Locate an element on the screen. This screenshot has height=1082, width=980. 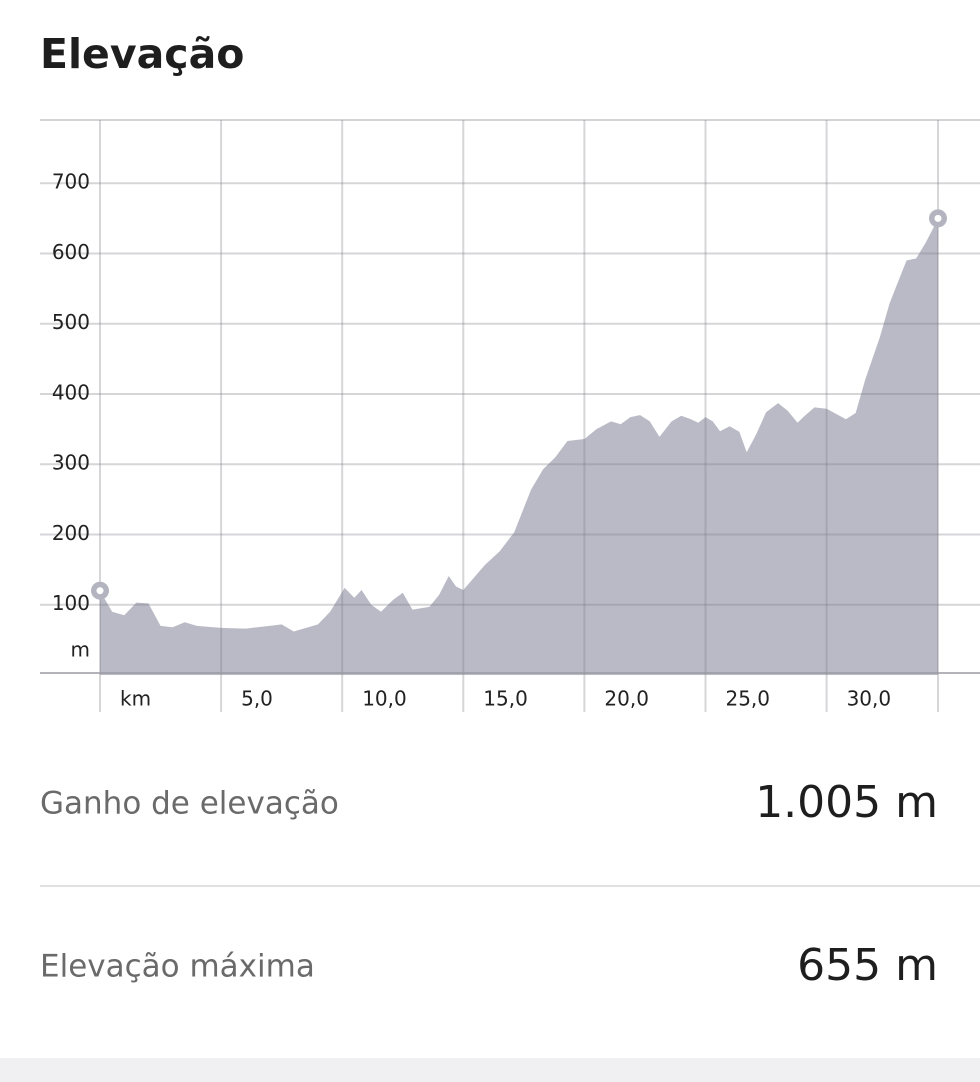
y-tick-label: 700 is located at coordinates (71, 182).